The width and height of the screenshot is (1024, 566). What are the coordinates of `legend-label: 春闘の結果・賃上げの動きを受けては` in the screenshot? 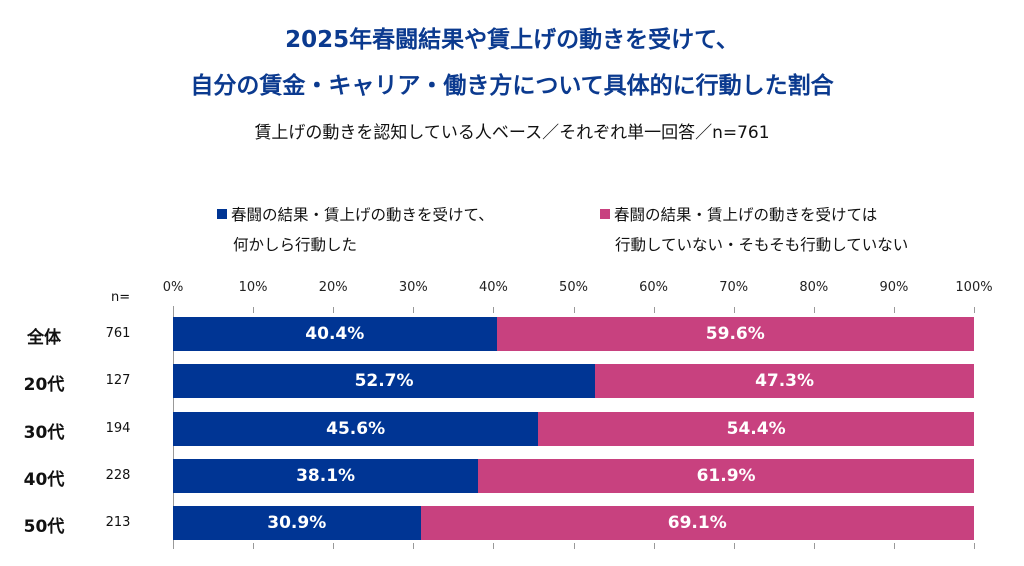 It's located at (746, 215).